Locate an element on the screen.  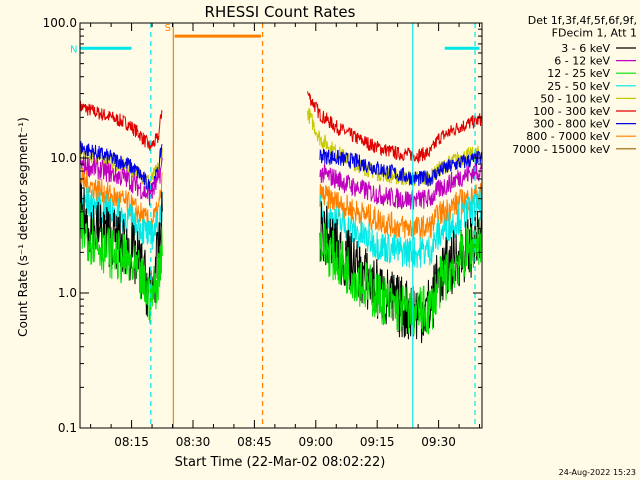
chart-title: RHESSI Count Rates is located at coordinates (280, 12).